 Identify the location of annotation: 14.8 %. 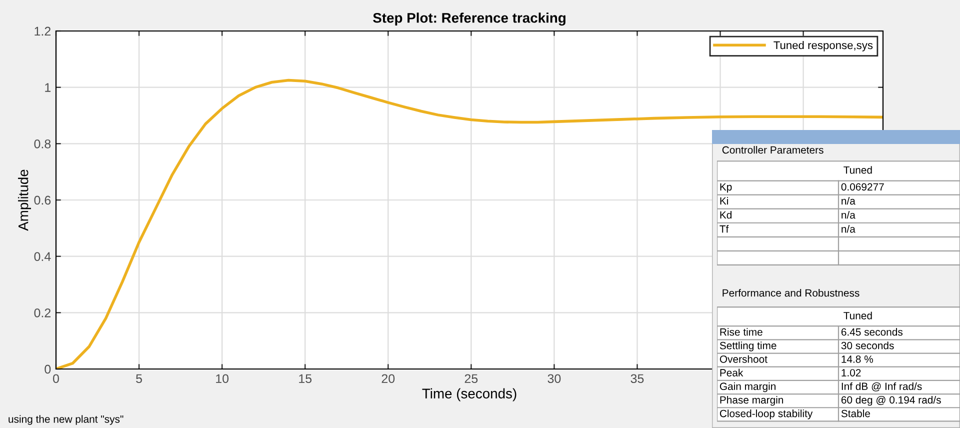
(857, 359).